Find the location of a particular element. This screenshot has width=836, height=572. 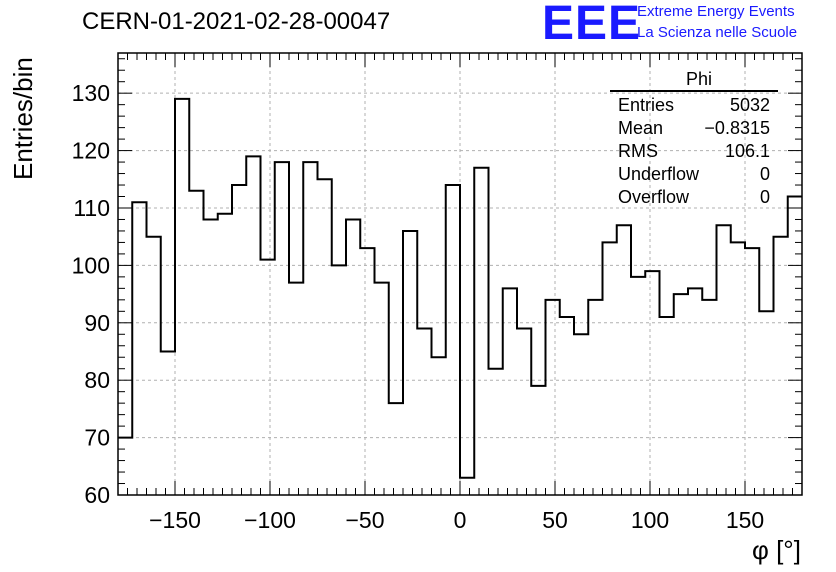

stats-value: −0.8315 is located at coordinates (737, 128).